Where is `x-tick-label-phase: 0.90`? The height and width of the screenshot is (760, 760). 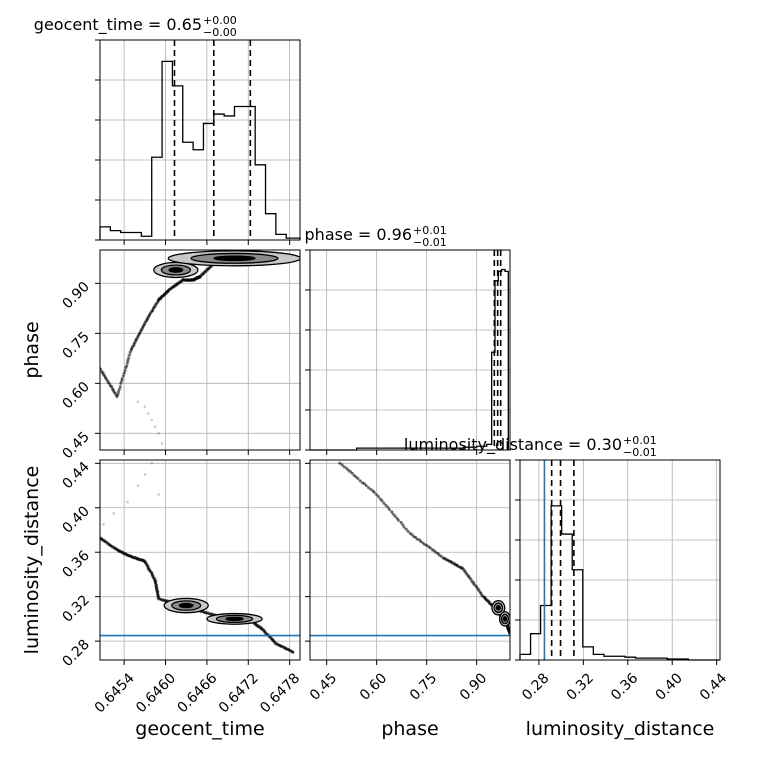 x-tick-label-phase: 0.90 is located at coordinates (473, 686).